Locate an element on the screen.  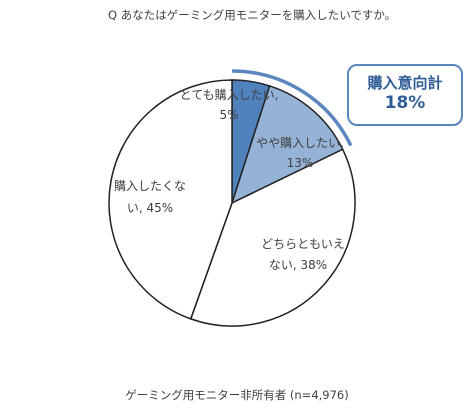
intent-total-arc is located at coordinates (292, 108).